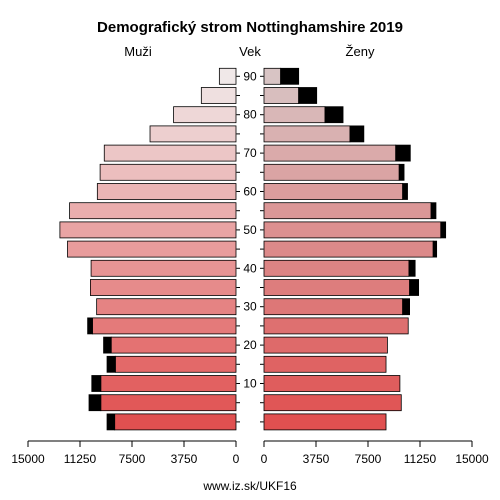  What do you see at coordinates (250, 115) in the screenshot?
I see `age-tick-label-80: 80` at bounding box center [250, 115].